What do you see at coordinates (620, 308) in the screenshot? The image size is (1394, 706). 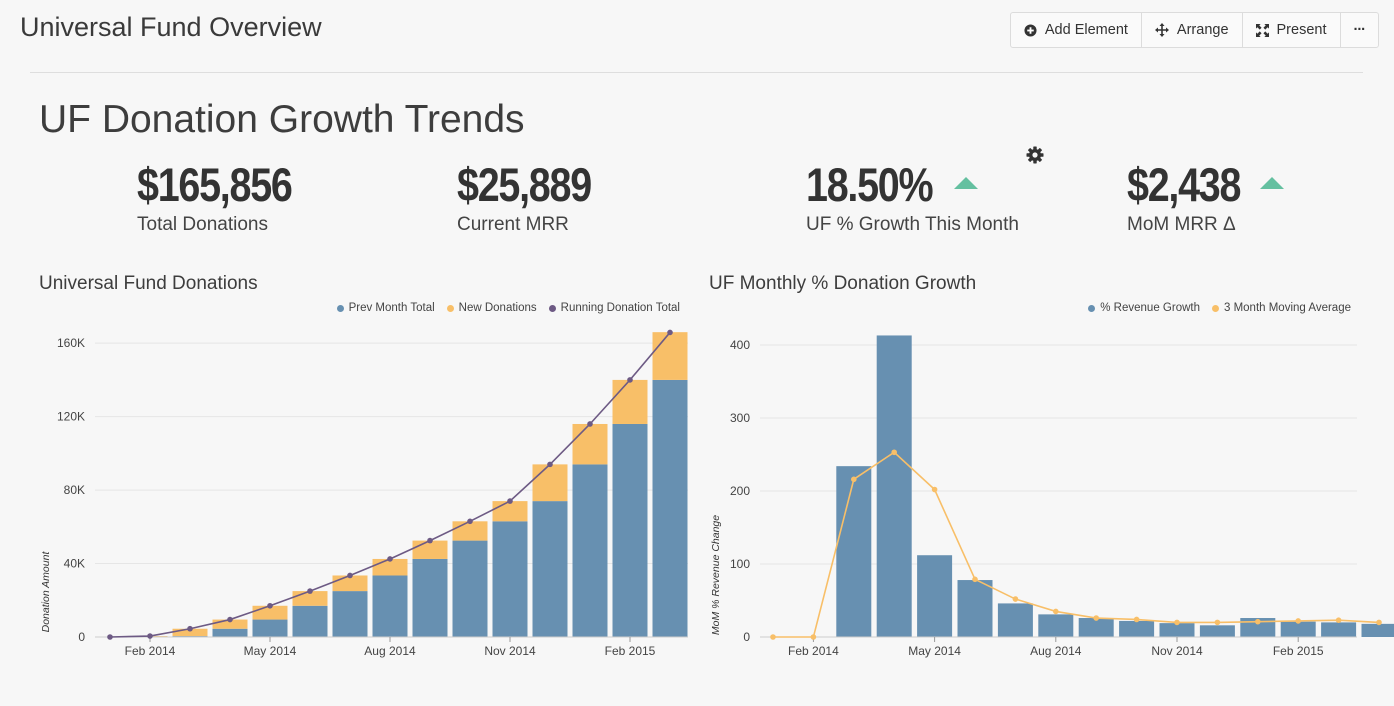 I see `legend-label: Running Donation Total` at bounding box center [620, 308].